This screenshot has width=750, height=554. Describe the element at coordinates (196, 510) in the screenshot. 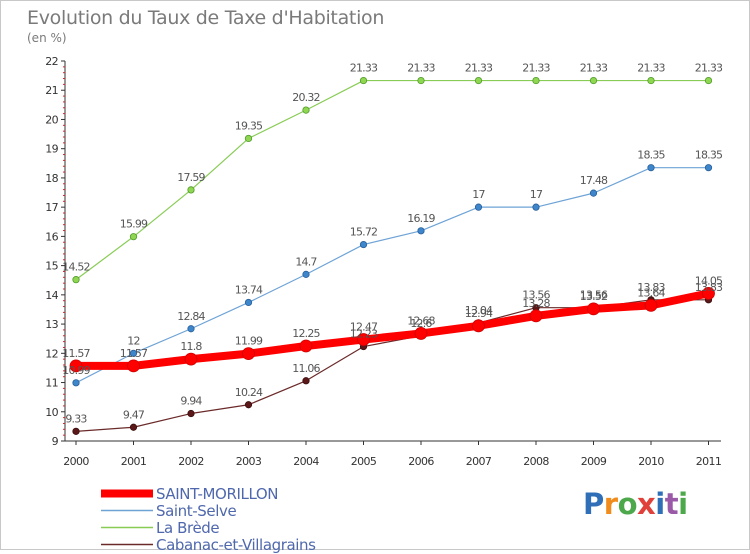

I see `legend-label: Saint-Selve` at that location.